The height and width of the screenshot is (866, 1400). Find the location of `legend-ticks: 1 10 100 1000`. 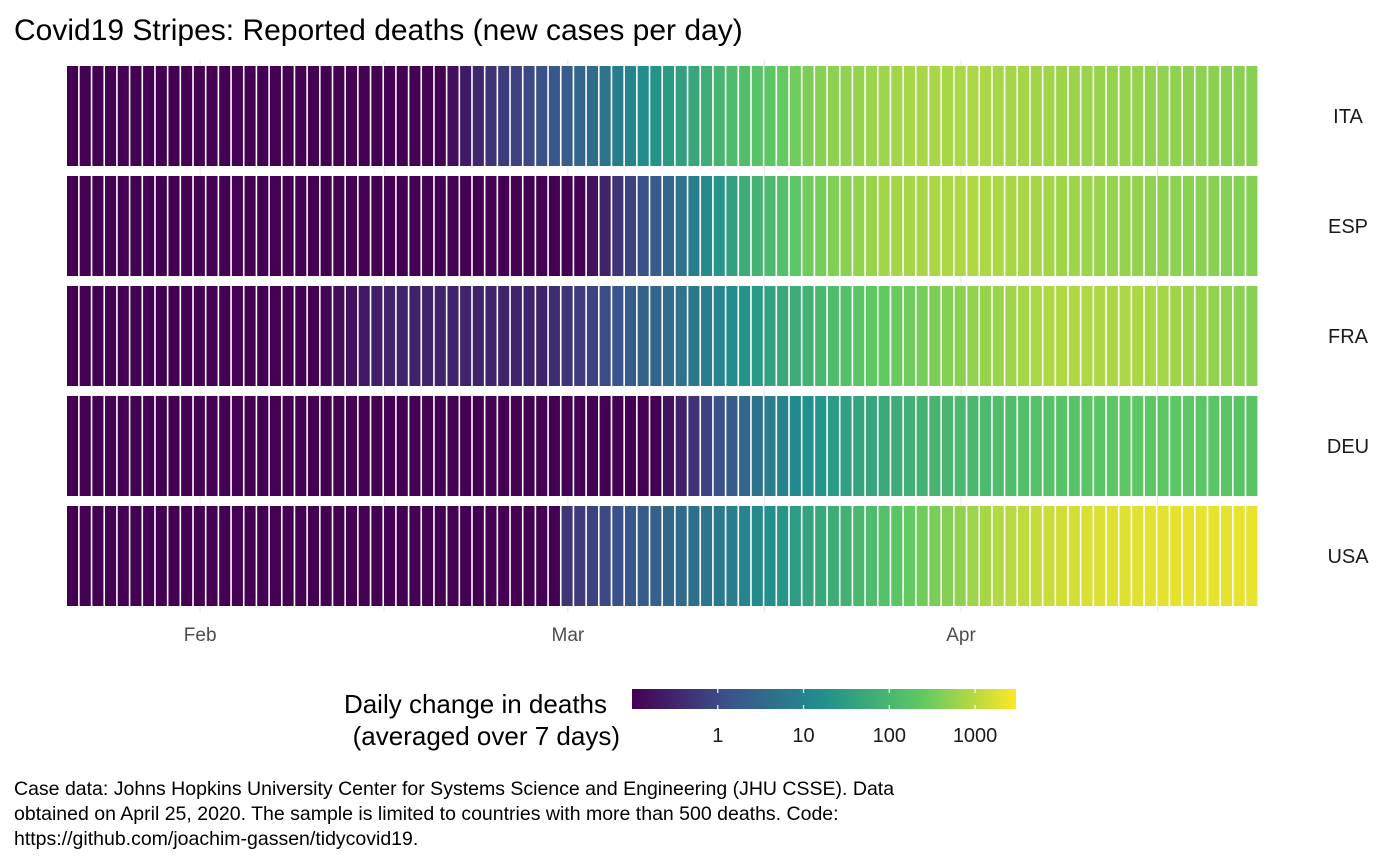

legend-ticks: 1 10 100 1000 is located at coordinates (854, 718).